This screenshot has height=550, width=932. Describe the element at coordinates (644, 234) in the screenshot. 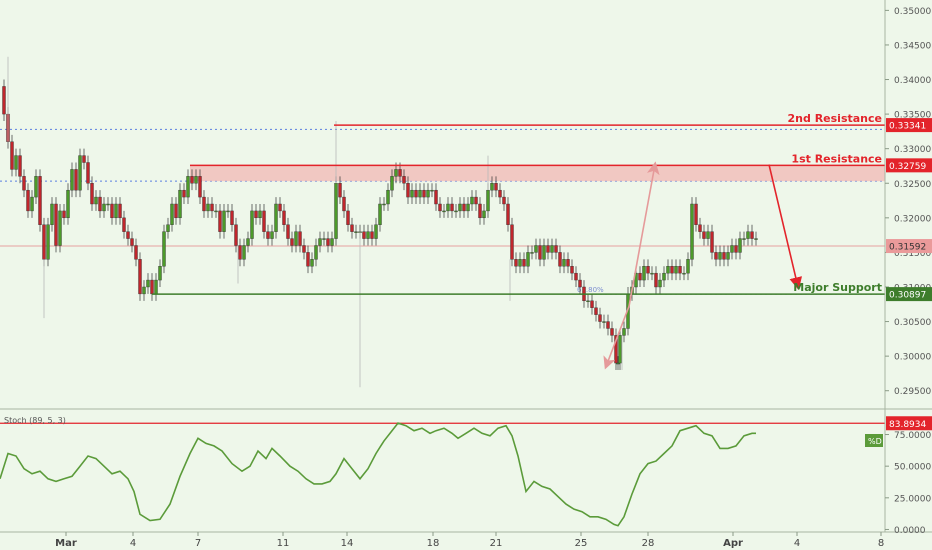

I see `recovery-arrow-up` at that location.